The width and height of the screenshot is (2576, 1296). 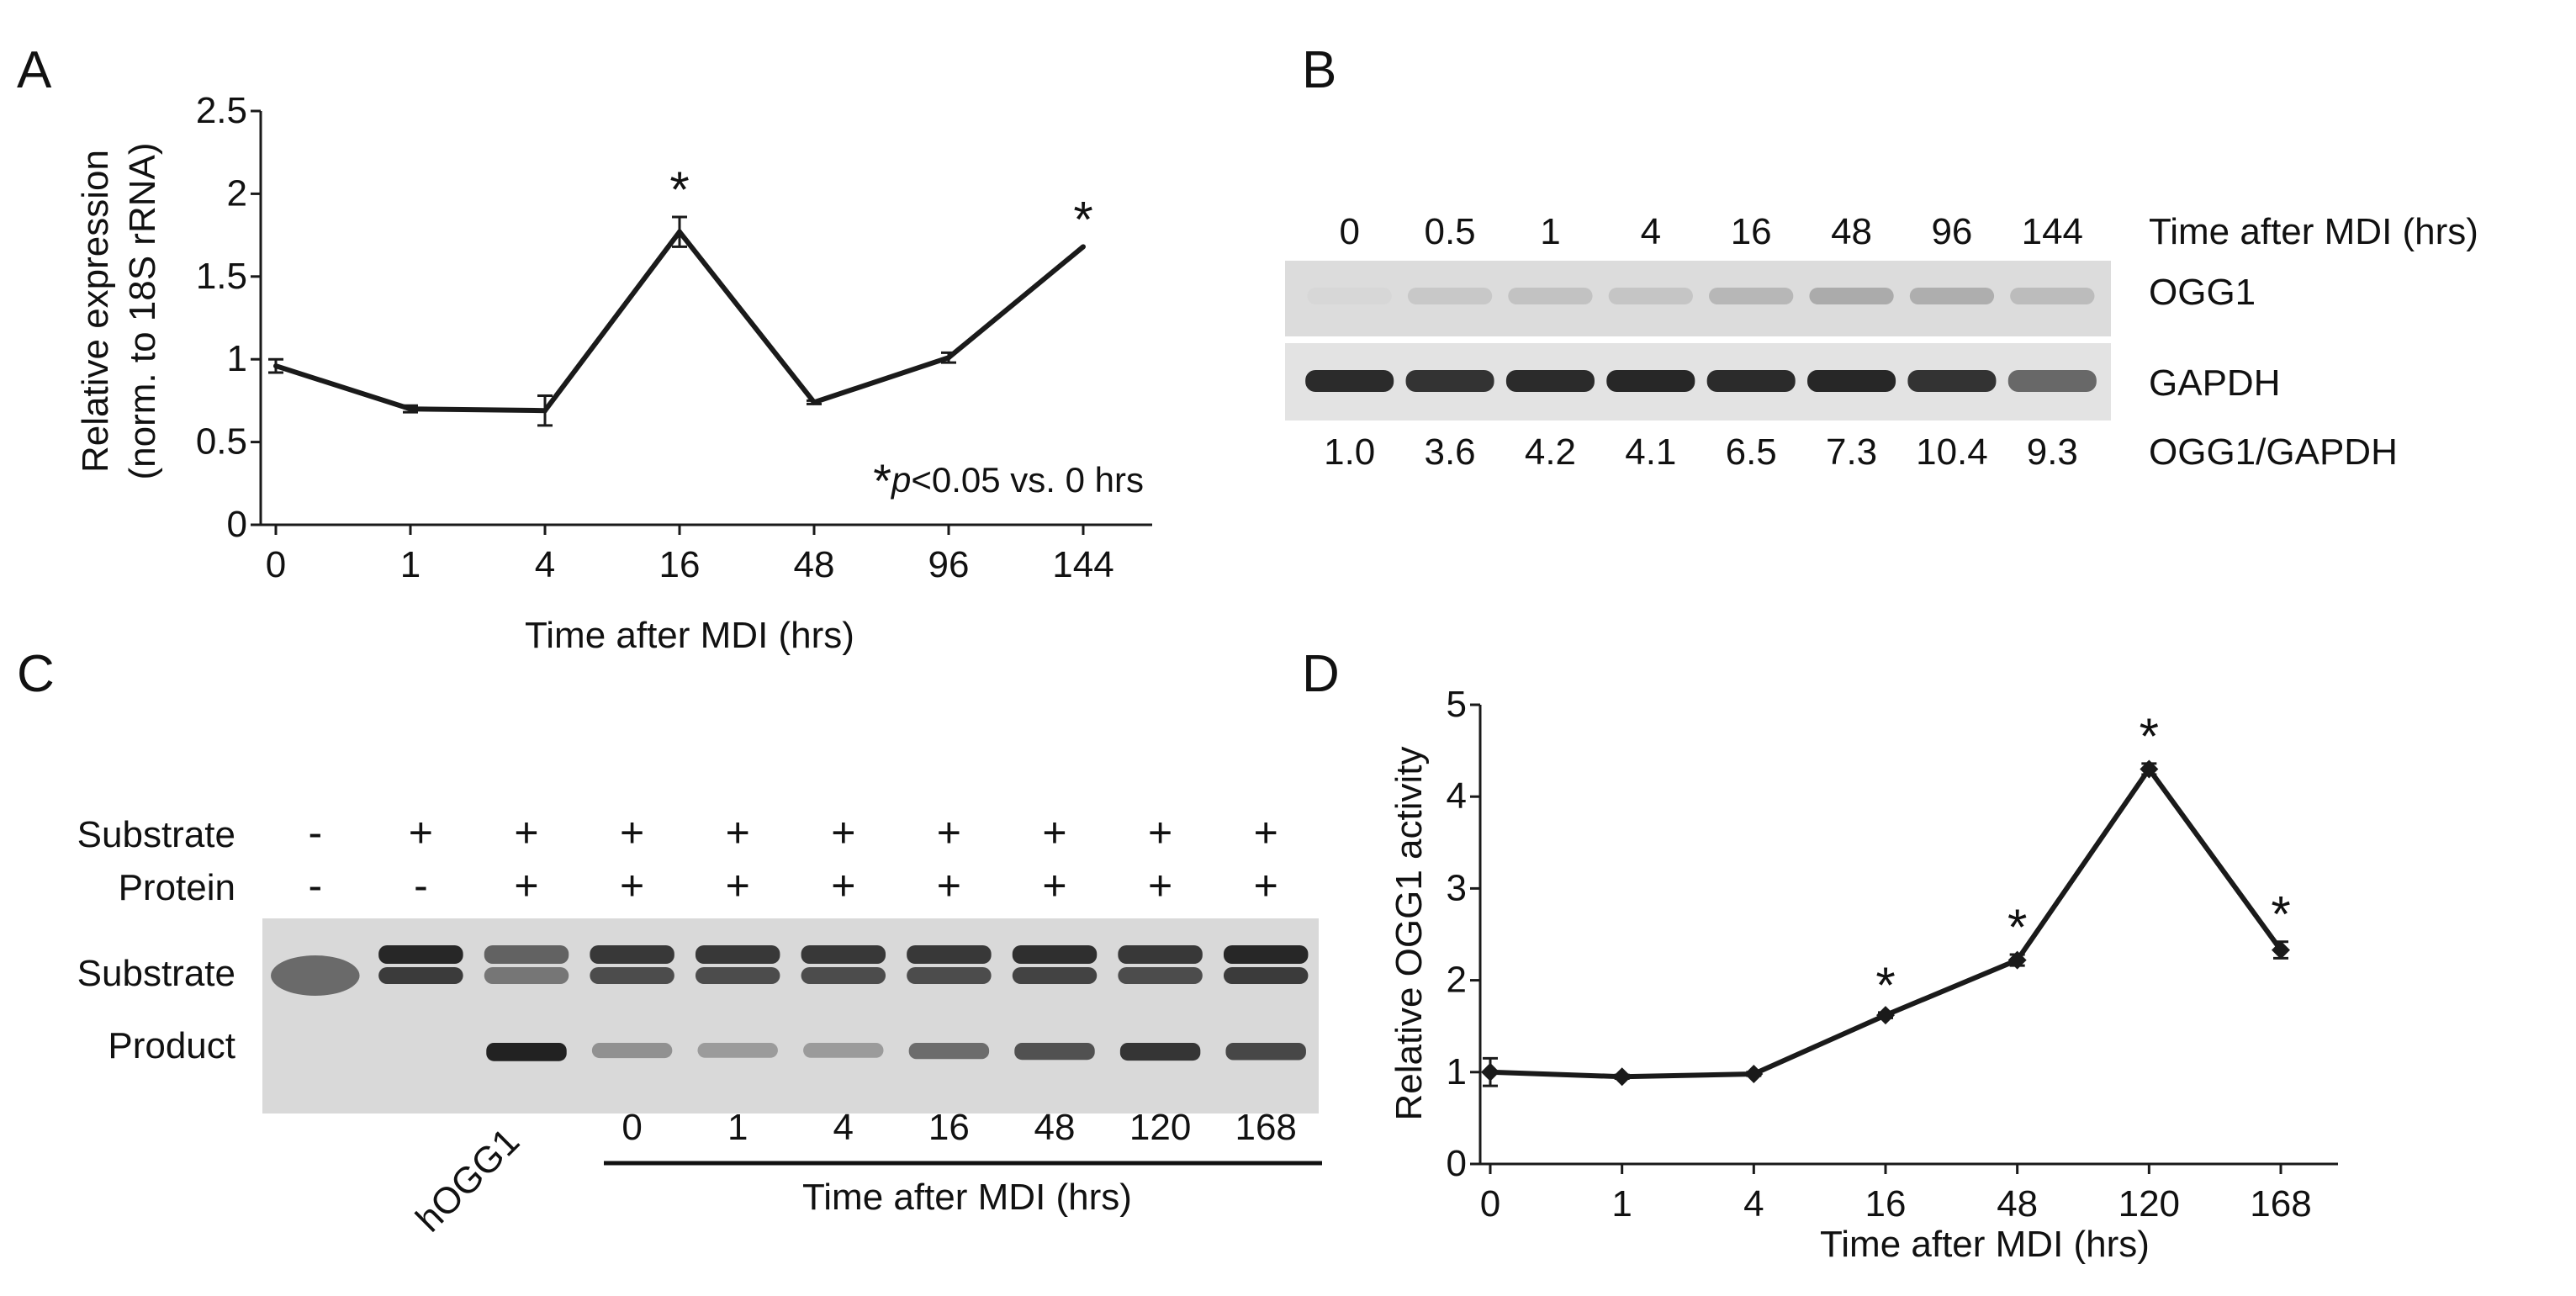 I want to click on gel-protein-row-label: Protein, so click(x=177, y=887).